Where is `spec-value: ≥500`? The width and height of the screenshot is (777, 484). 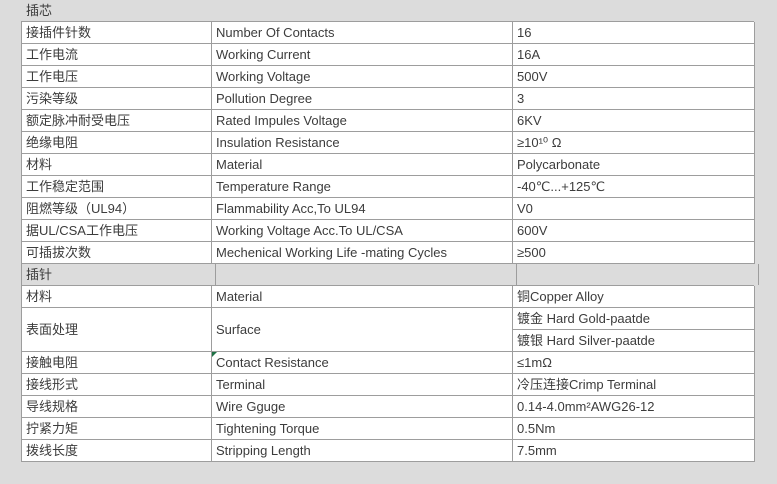
spec-value: ≥500 is located at coordinates (634, 253).